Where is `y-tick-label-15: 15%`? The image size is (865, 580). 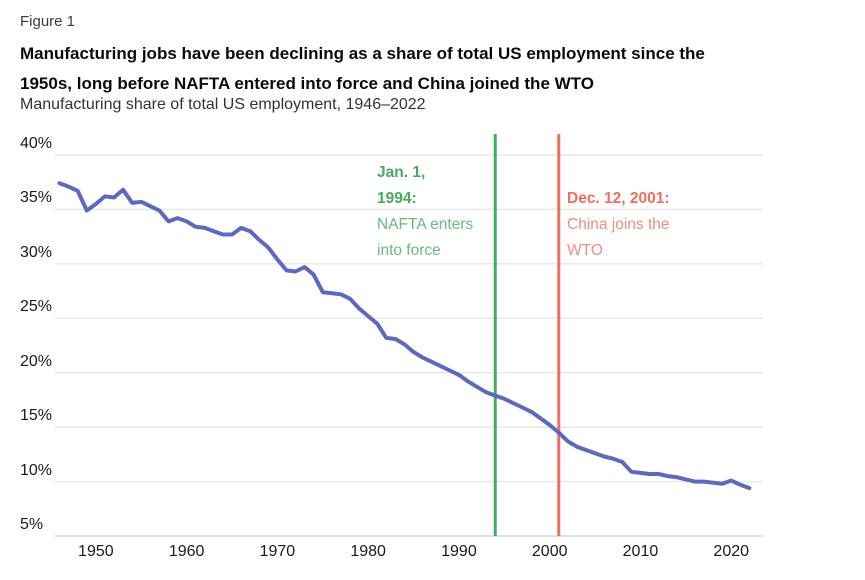 y-tick-label-15: 15% is located at coordinates (36, 416).